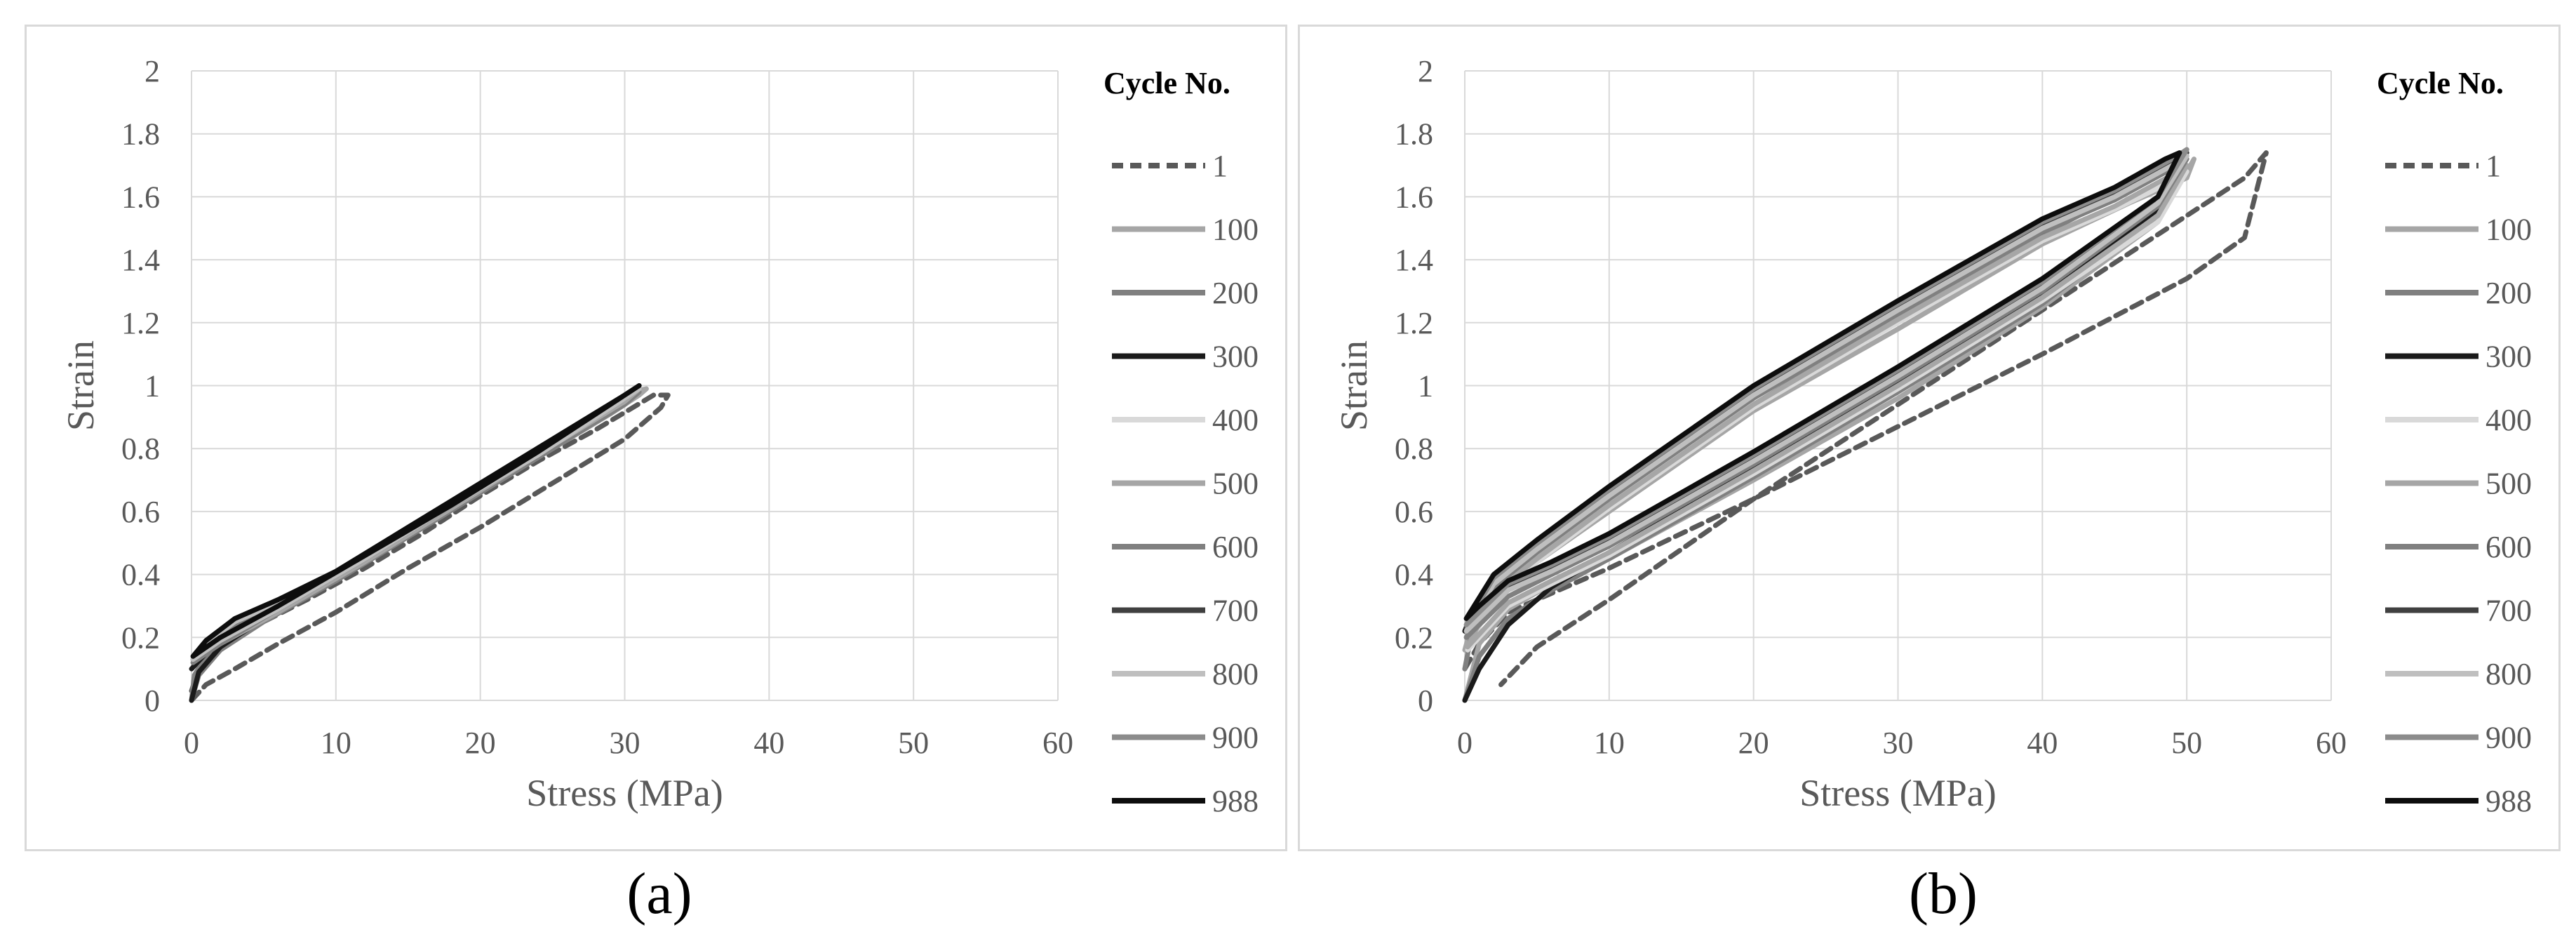 The height and width of the screenshot is (946, 2576). What do you see at coordinates (659, 893) in the screenshot?
I see `subfigure-label-a: (a)` at bounding box center [659, 893].